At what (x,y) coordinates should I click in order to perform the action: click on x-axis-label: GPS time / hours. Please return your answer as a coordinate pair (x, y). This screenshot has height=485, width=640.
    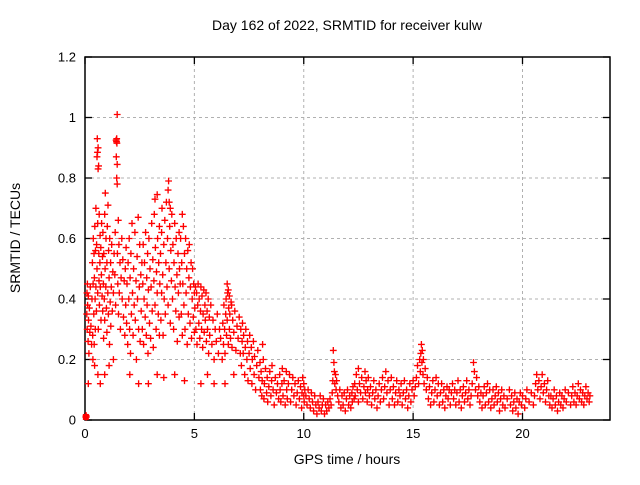
    Looking at the image, I should click on (347, 459).